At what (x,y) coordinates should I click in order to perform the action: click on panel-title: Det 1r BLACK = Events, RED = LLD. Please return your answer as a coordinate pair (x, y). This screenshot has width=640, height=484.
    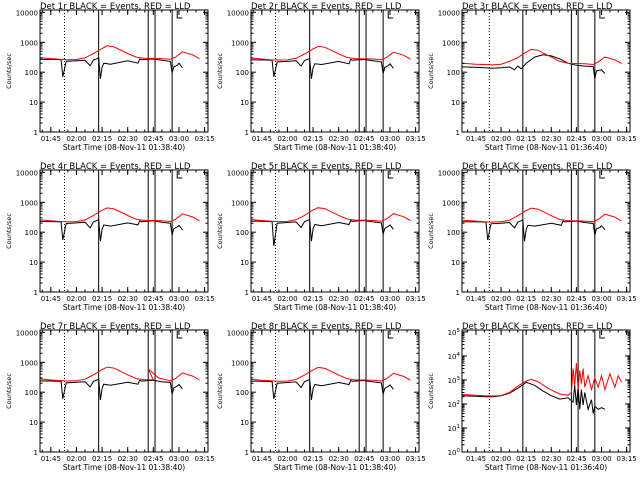
    Looking at the image, I should click on (115, 7).